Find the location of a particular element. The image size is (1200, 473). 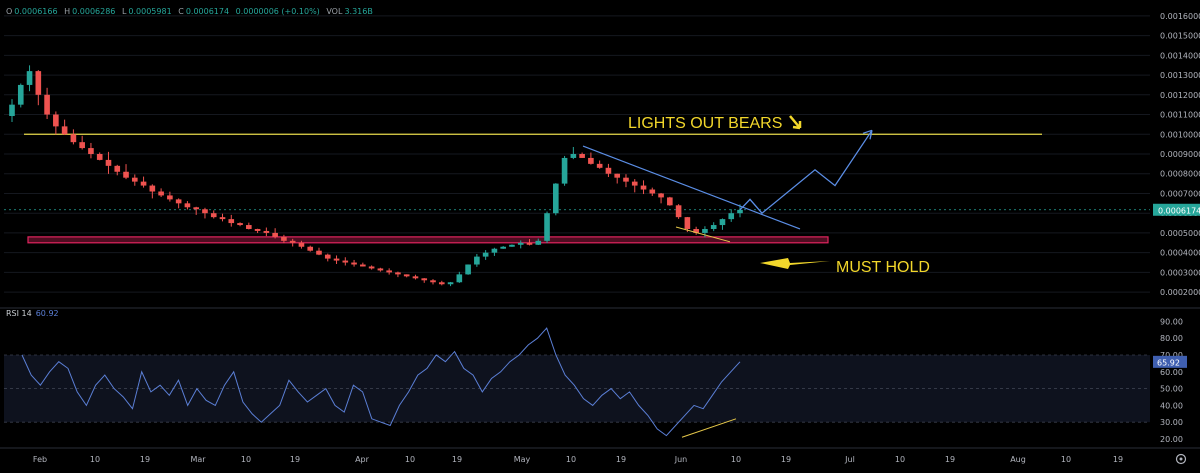

rsi-tick-label: 40.00 is located at coordinates (1171, 405).